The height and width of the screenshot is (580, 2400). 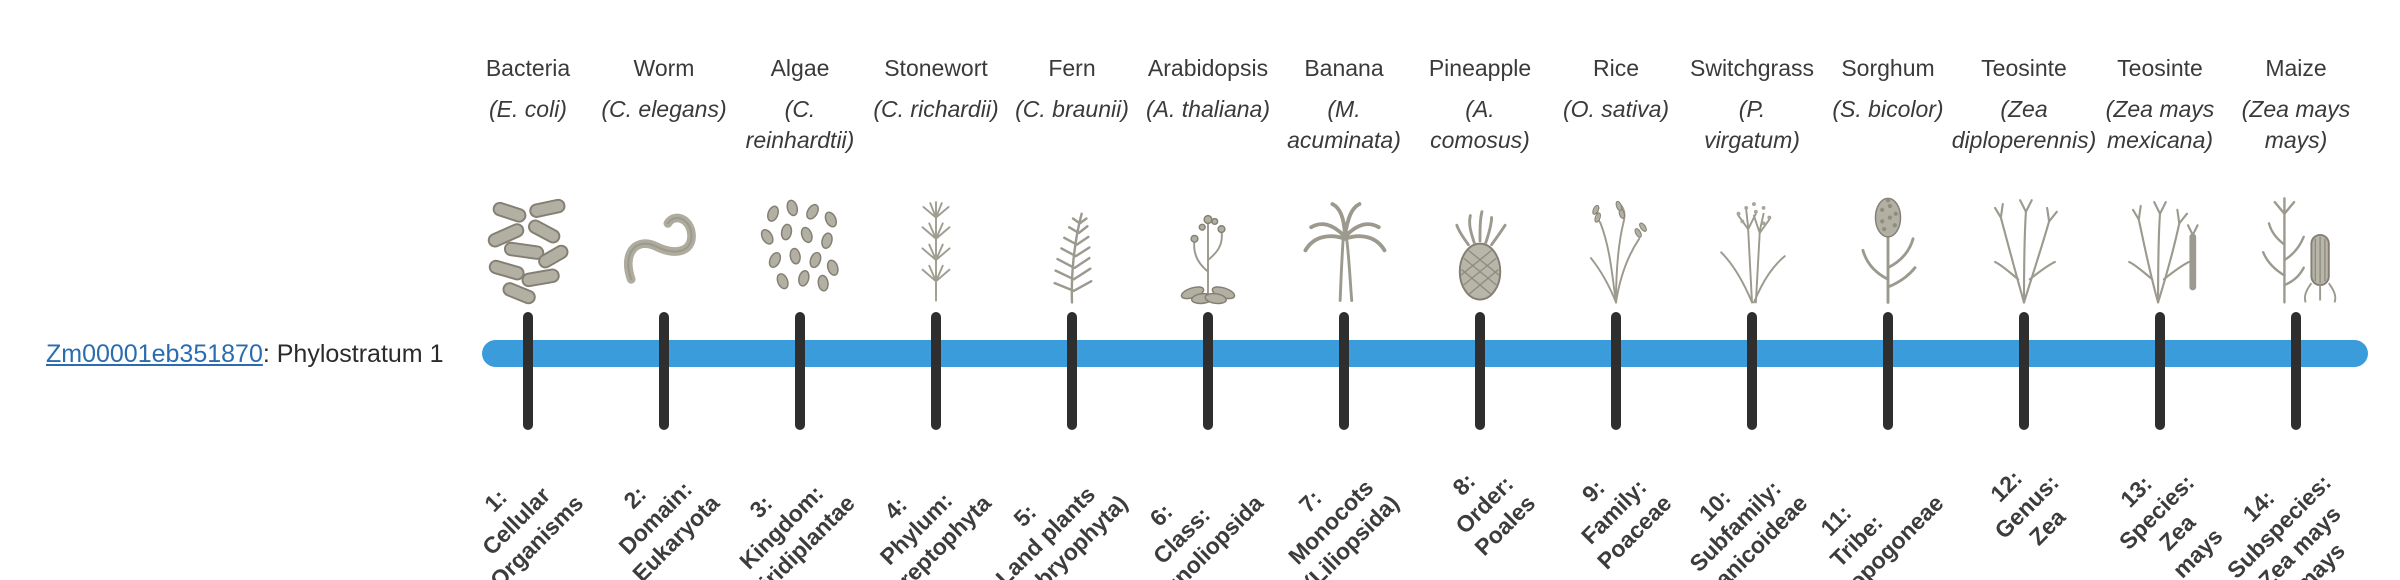 I want to click on phylostratum-label: 14: Subspecies: Zea mays mays, so click(x=2285, y=524).